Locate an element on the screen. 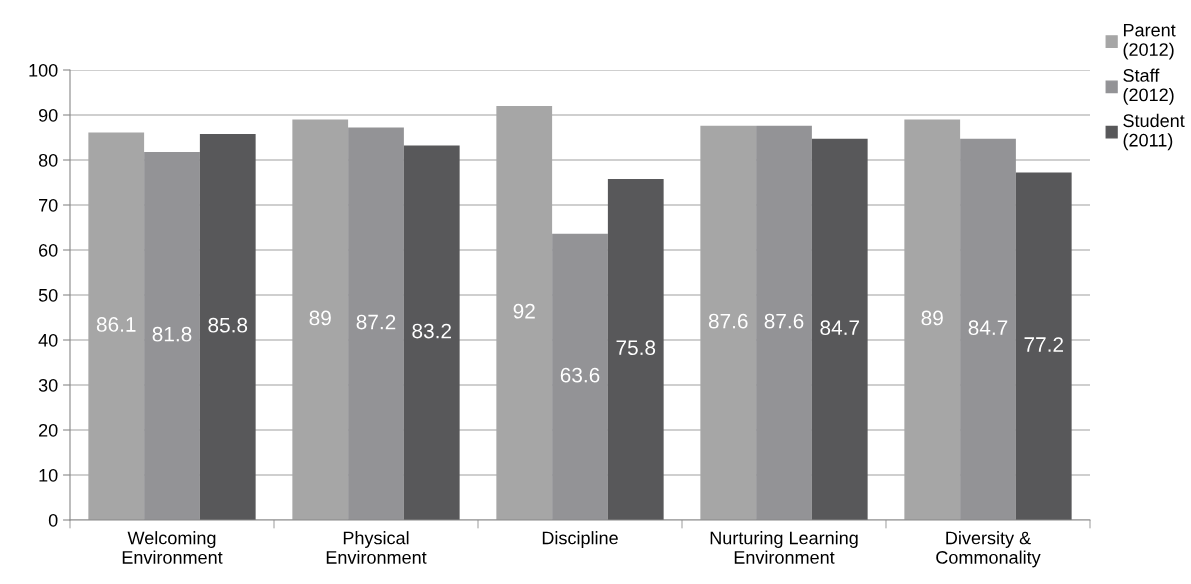  y-tick-label: 50 is located at coordinates (48, 295).